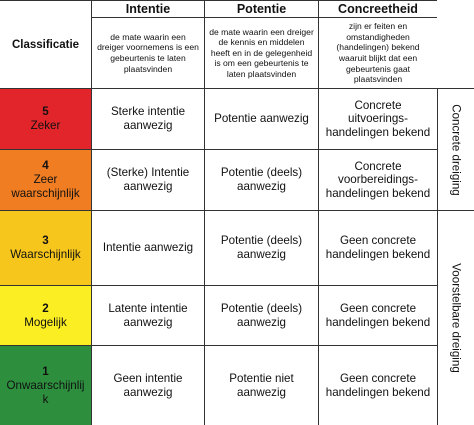 This screenshot has height=425, width=474. What do you see at coordinates (377, 8) in the screenshot?
I see `column-title-concreetheid: Concreetheid` at bounding box center [377, 8].